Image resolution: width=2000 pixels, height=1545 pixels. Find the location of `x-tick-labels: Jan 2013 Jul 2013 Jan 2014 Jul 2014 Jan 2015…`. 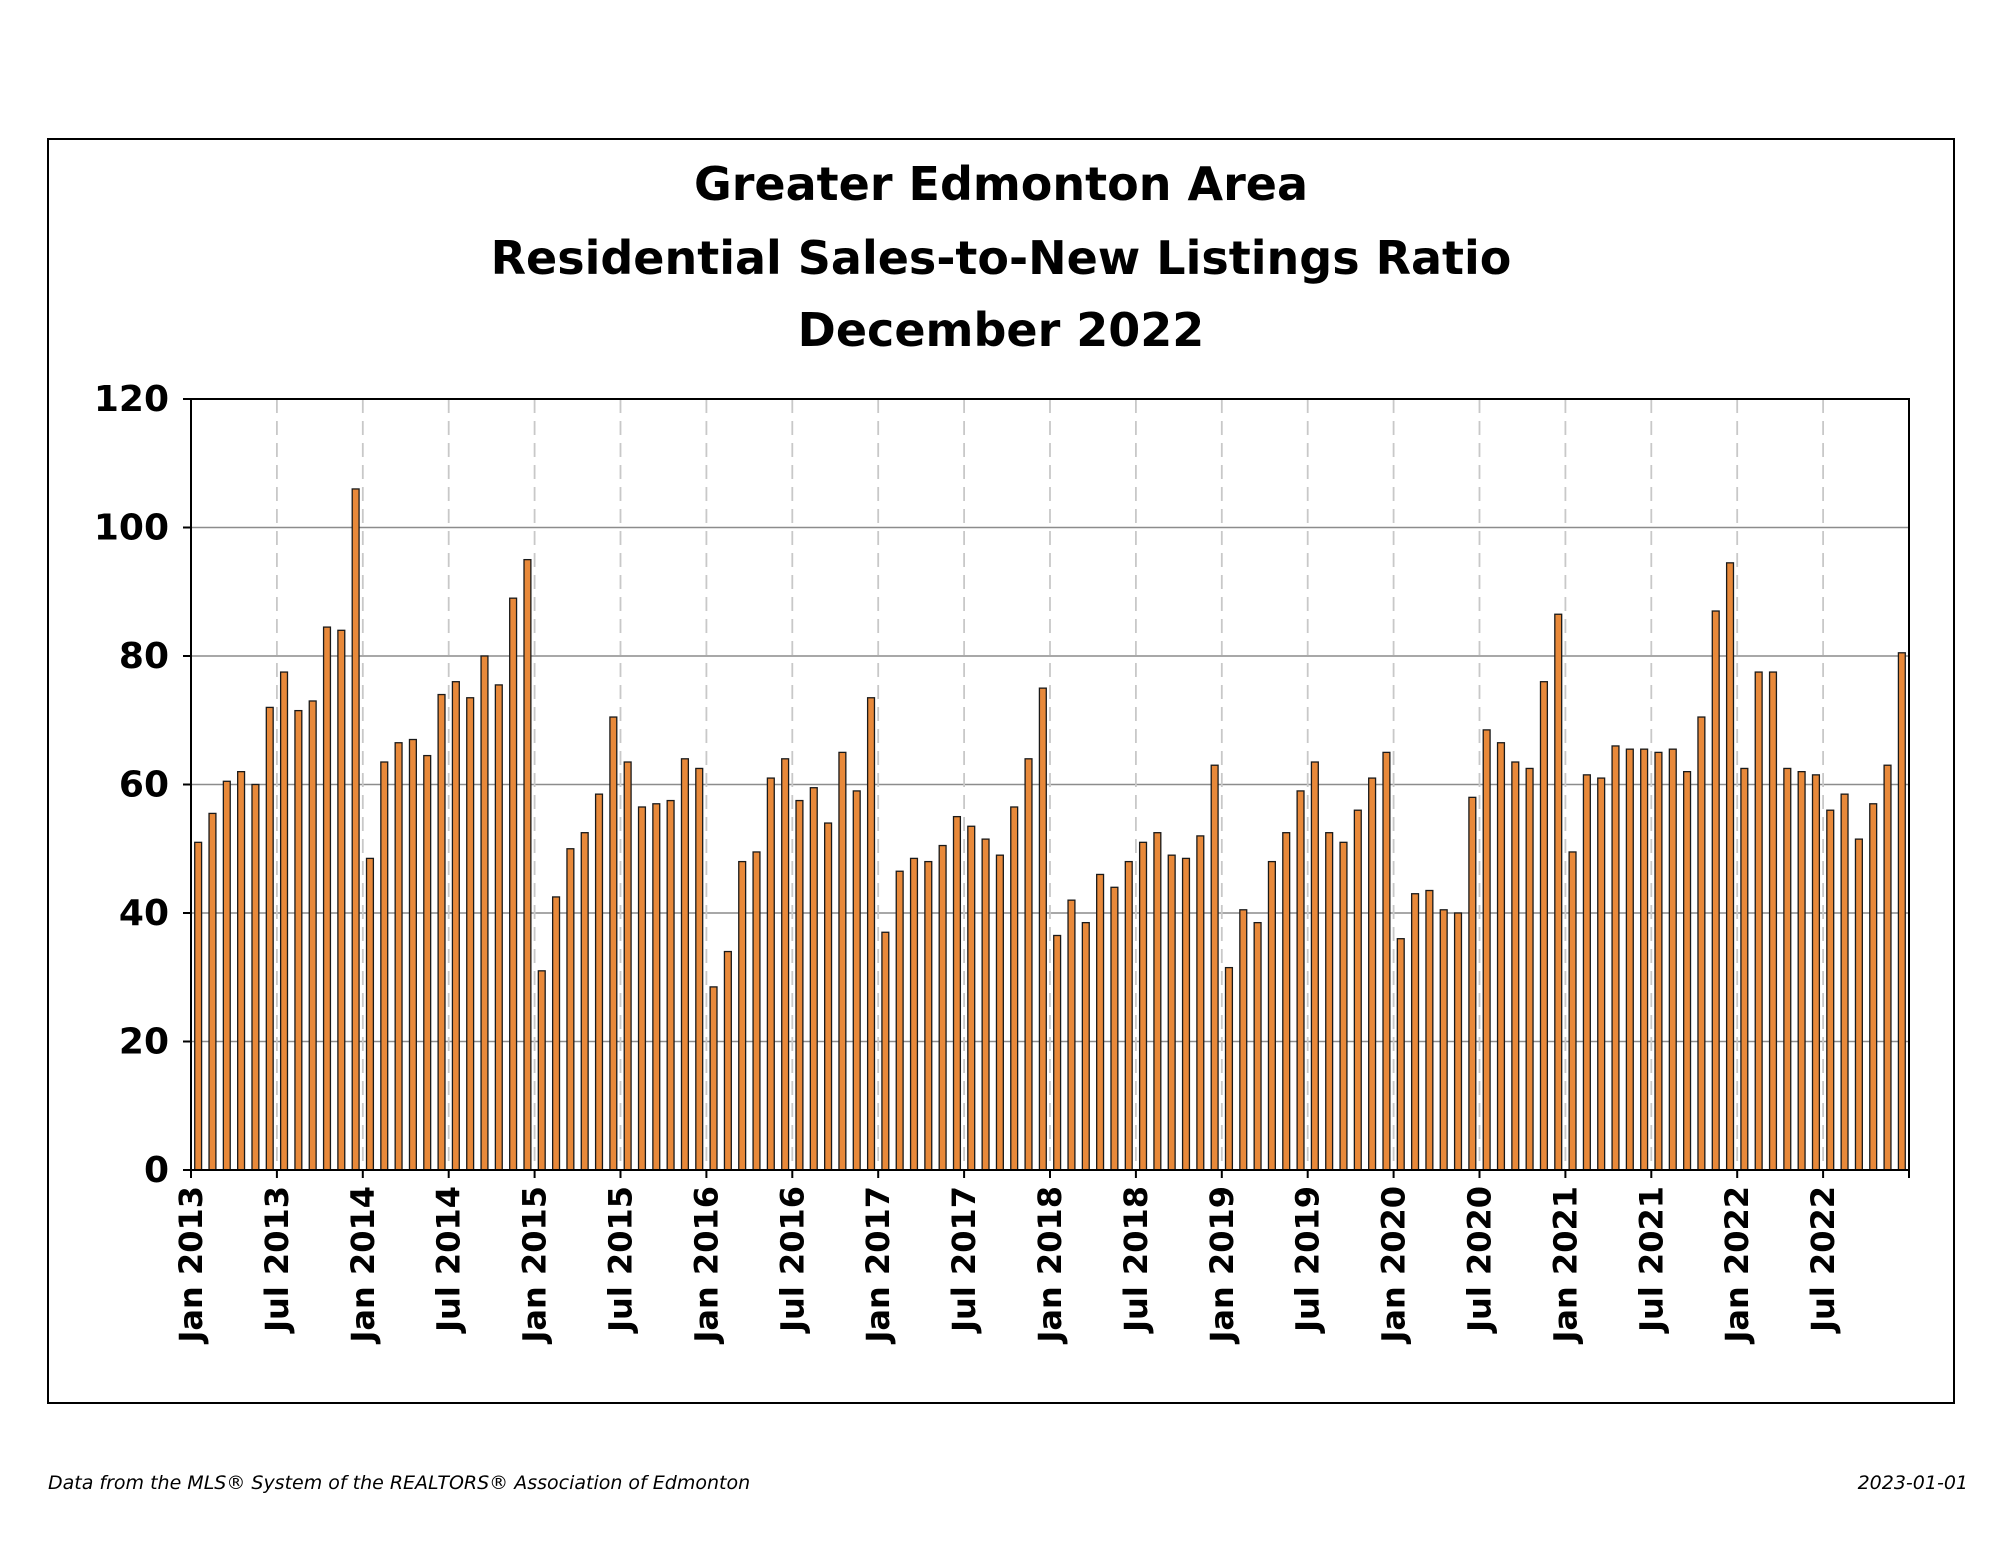

x-tick-labels: Jan 2013 Jul 2013 Jan 2014 Jul 2014 Jan 2015… is located at coordinates (1007, 1265).